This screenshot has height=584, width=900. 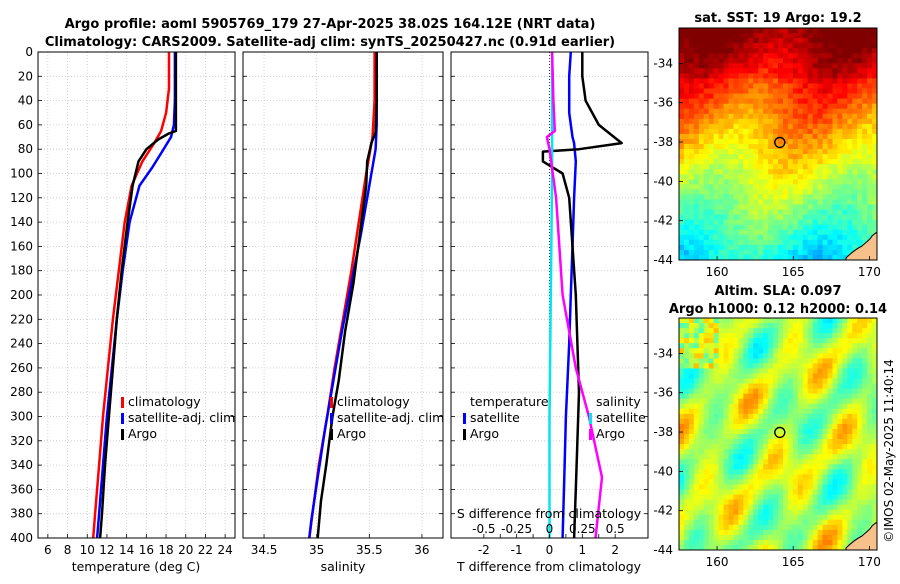 What do you see at coordinates (87, 550) in the screenshot?
I see `x-tick-label: 10` at bounding box center [87, 550].